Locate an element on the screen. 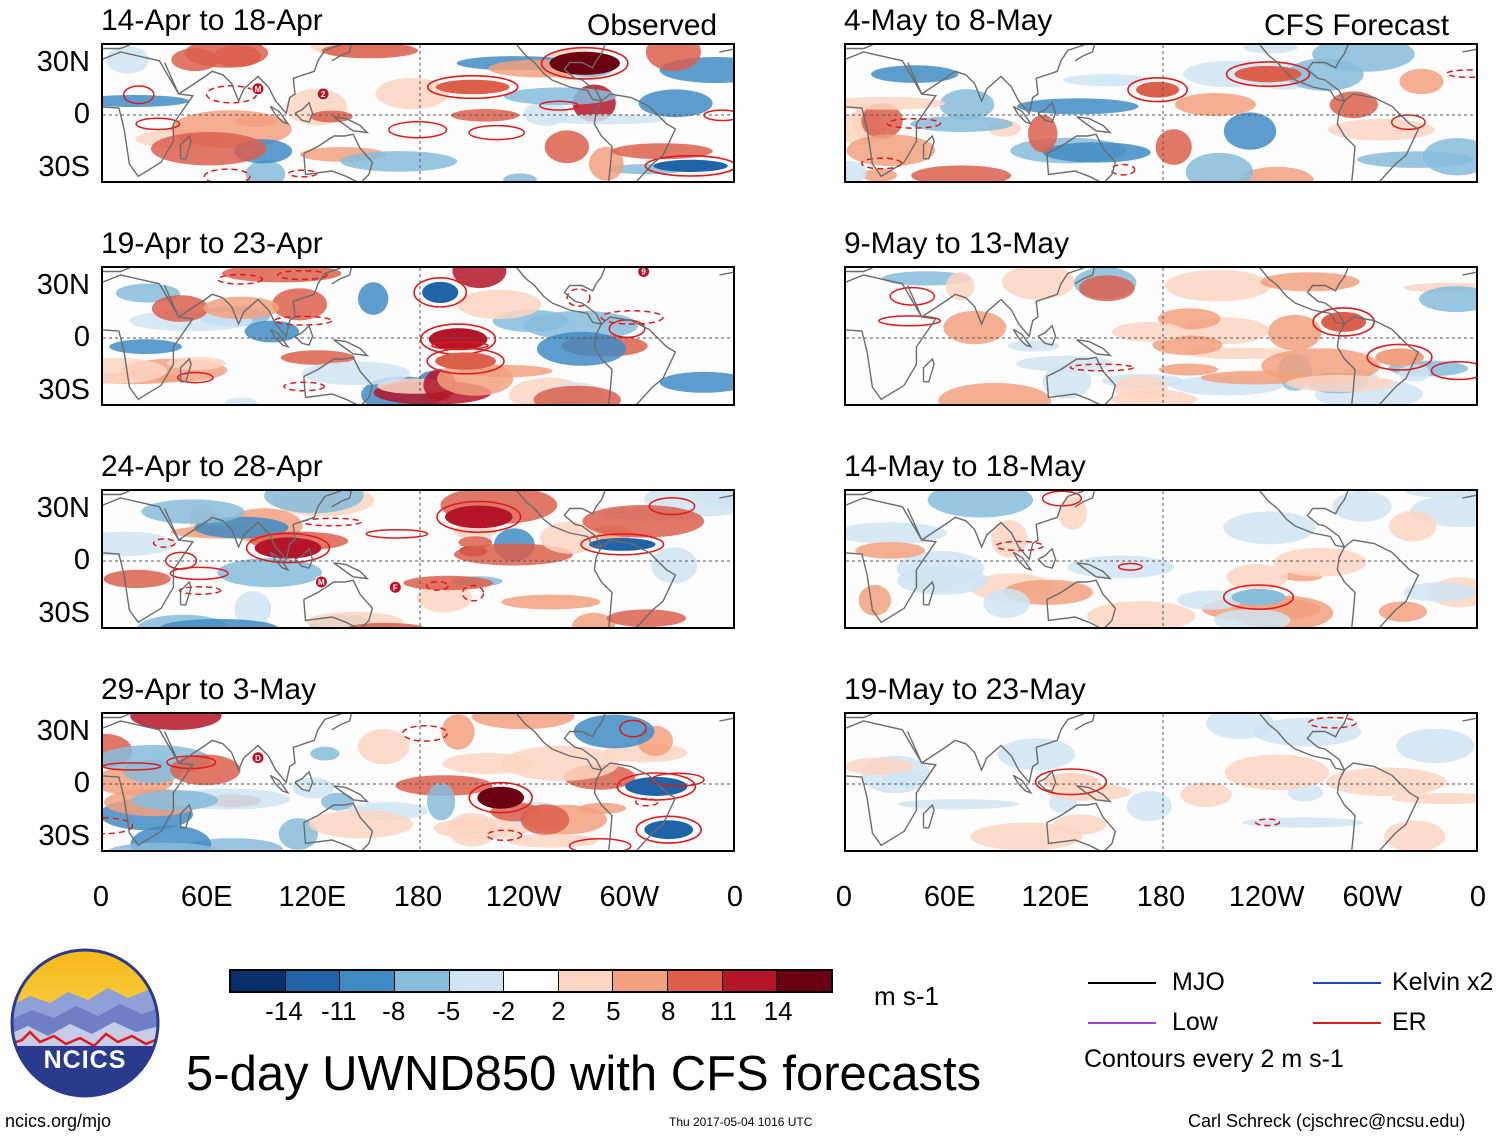  low-legend-label: Low is located at coordinates (1195, 1022).